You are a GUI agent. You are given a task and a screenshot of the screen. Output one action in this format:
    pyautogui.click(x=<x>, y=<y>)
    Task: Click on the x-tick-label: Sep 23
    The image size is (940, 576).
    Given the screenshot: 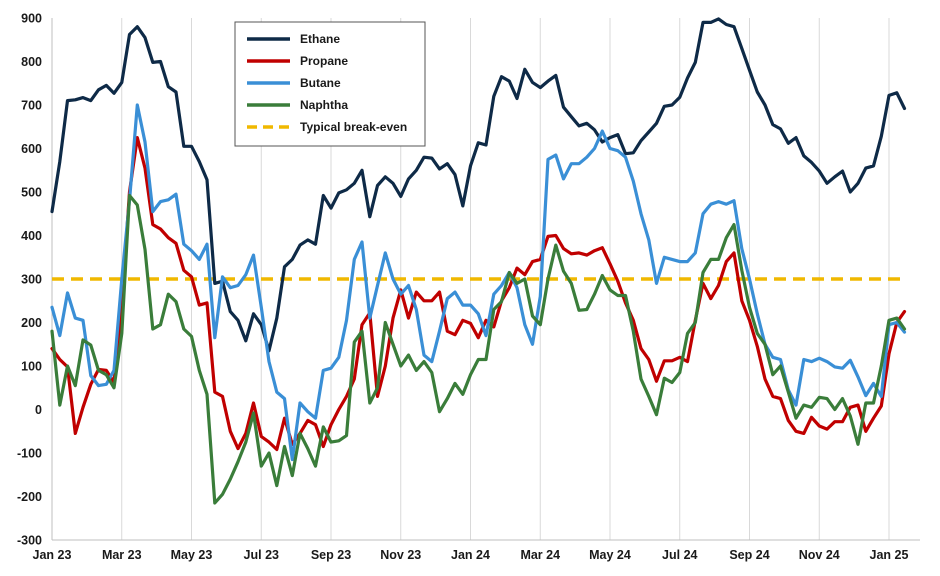 What is the action you would take?
    pyautogui.click(x=331, y=555)
    